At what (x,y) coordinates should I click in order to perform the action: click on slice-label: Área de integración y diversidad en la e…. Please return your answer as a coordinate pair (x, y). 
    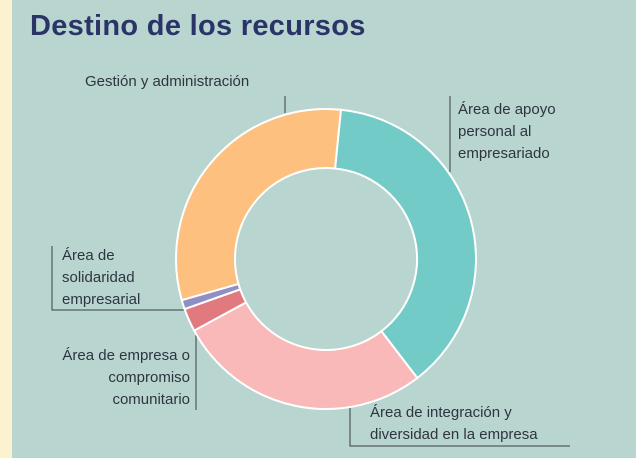
    Looking at the image, I should click on (454, 423).